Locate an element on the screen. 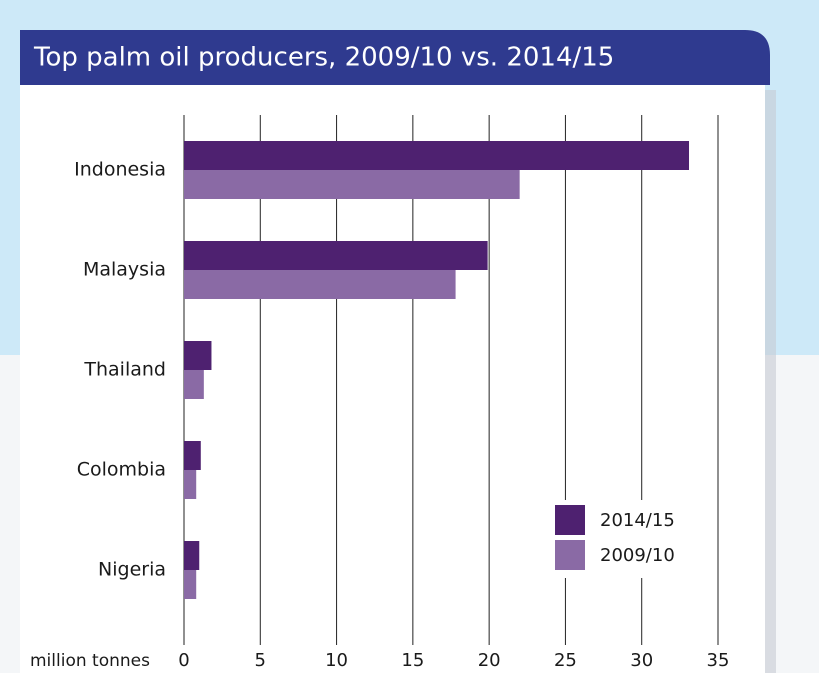 This screenshot has height=673, width=819. y-tick-label: Indonesia is located at coordinates (120, 170).